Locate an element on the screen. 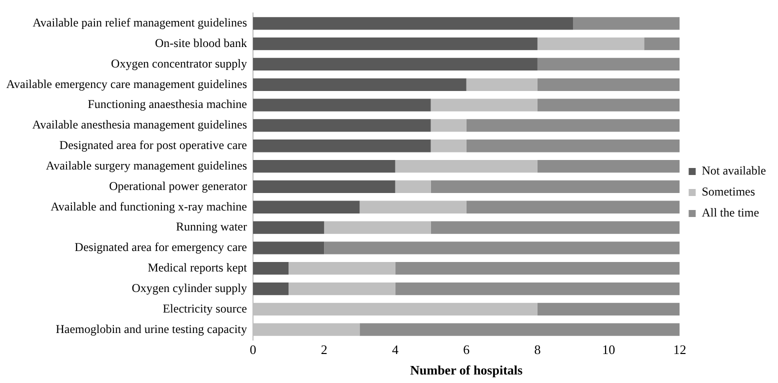 This screenshot has height=383, width=778. y-tick-label: Operational power generator is located at coordinates (178, 185).